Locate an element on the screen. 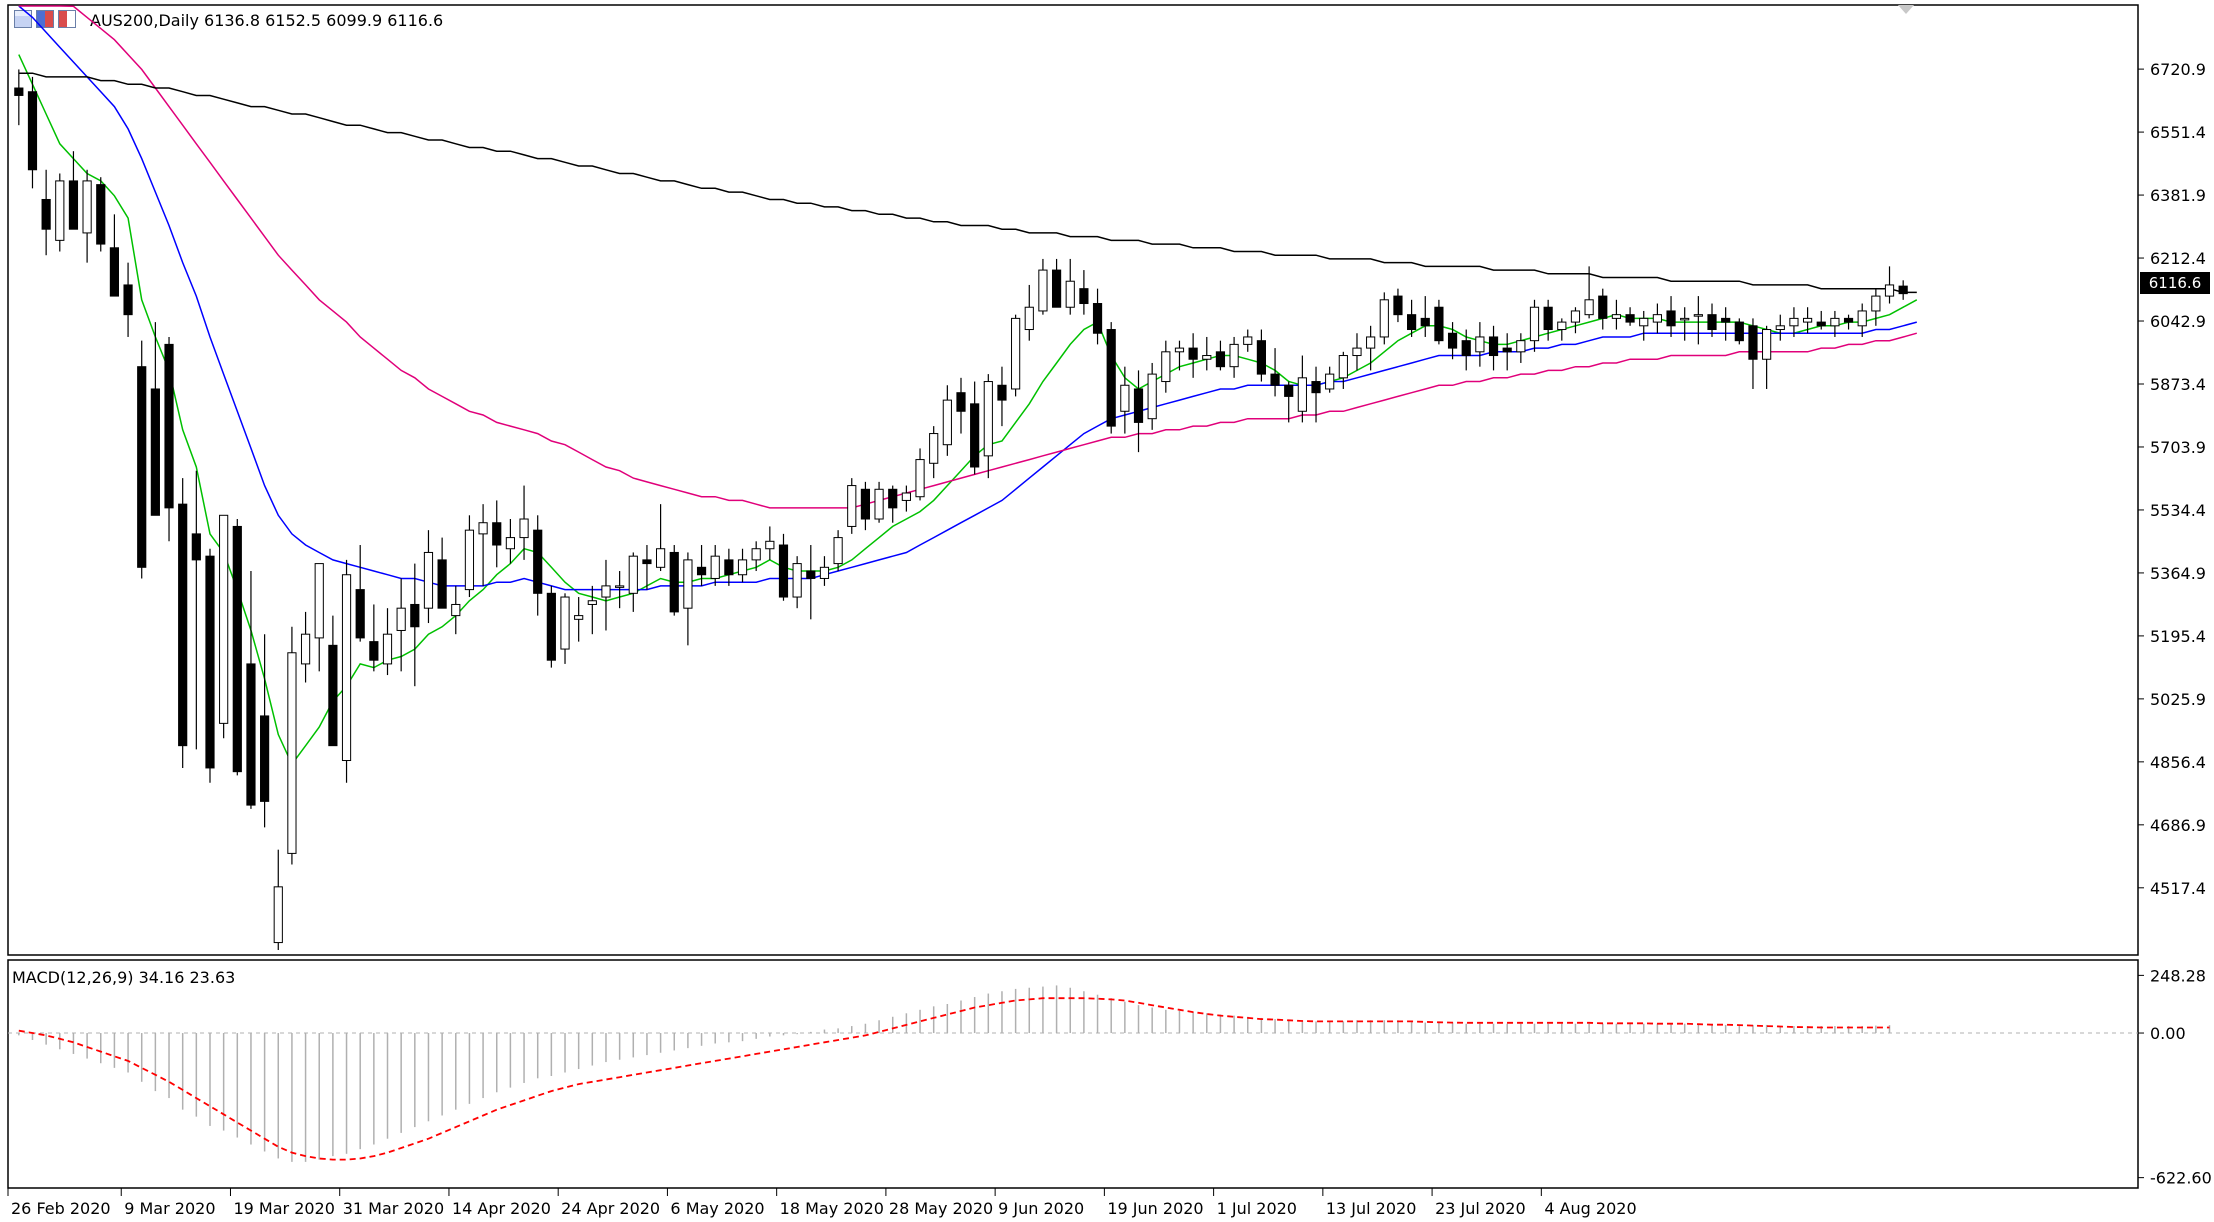 The height and width of the screenshot is (1222, 2214). date-tick-label: 14 Apr 2020 is located at coordinates (501, 1208).